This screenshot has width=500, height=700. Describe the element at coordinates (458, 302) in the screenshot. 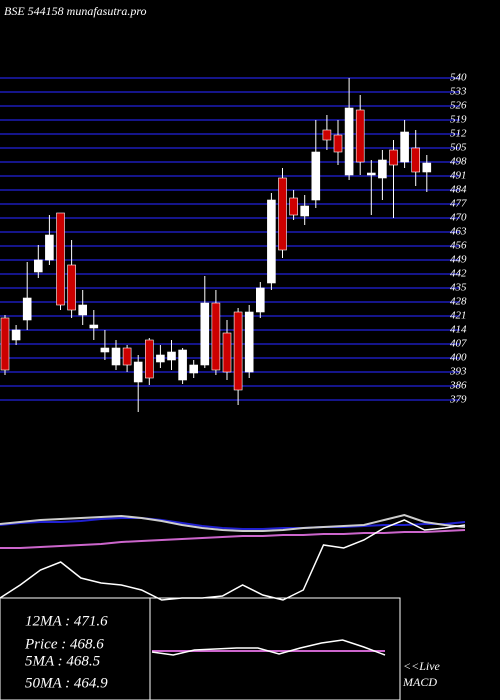

I see `y-tick-label: 428` at that location.